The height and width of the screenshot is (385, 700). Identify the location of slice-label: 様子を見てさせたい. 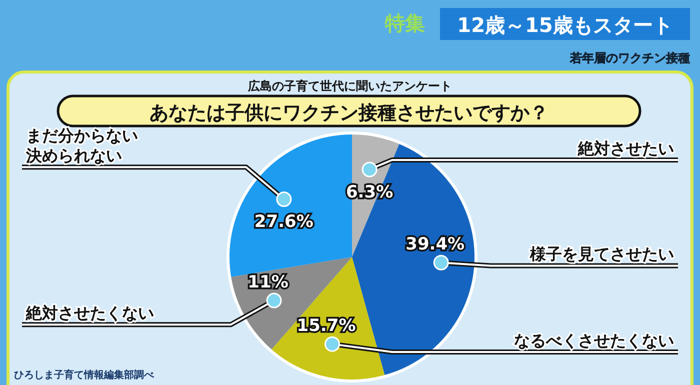
(601, 254).